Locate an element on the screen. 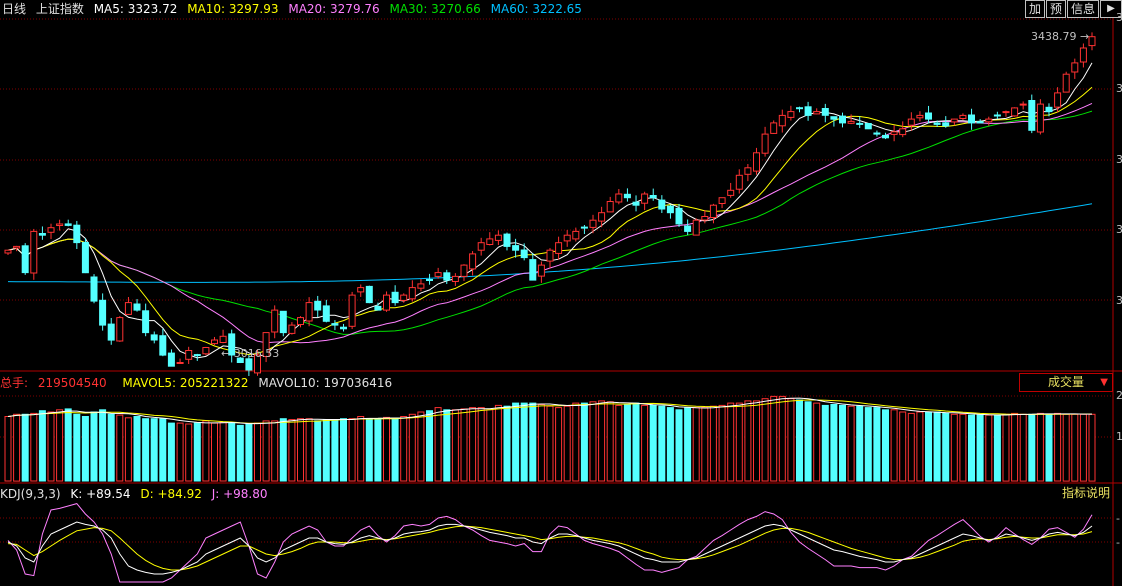  ma60-line is located at coordinates (550, 243).